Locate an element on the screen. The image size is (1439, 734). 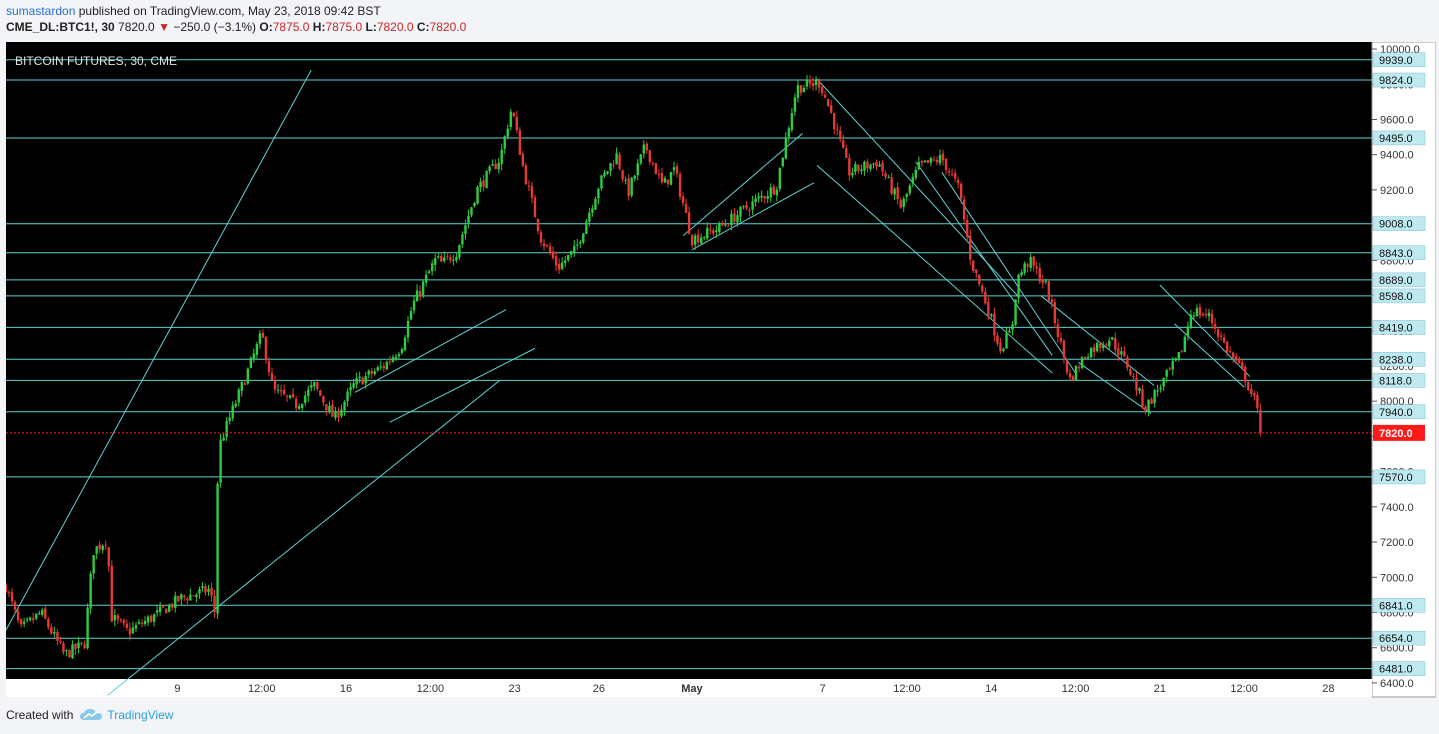
x-tick-label: 28 is located at coordinates (1328, 689).